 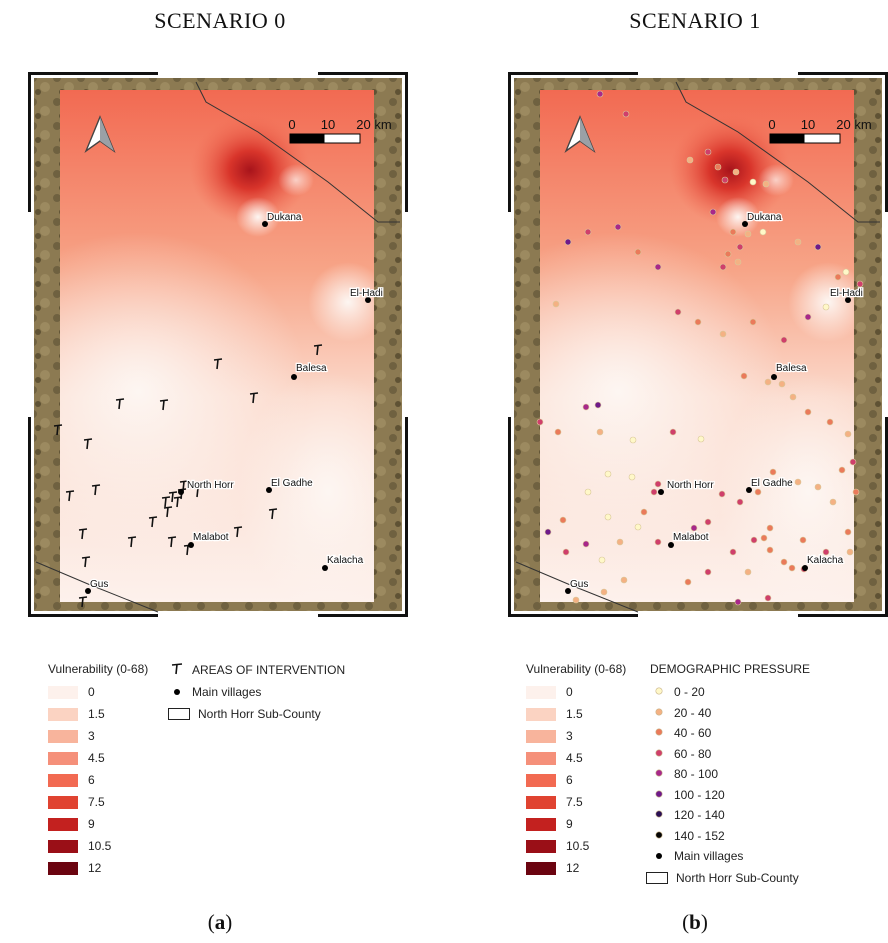 I want to click on pressure-class-label: 120 - 140, so click(x=699, y=815).